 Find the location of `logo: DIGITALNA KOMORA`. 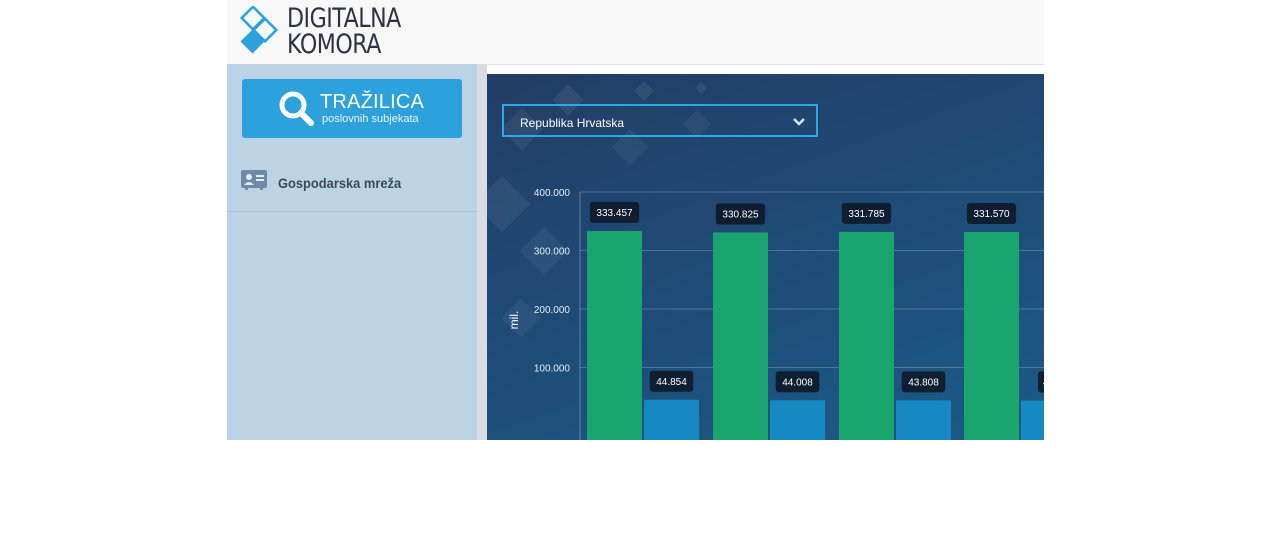

logo: DIGITALNA KOMORA is located at coordinates (329, 31).